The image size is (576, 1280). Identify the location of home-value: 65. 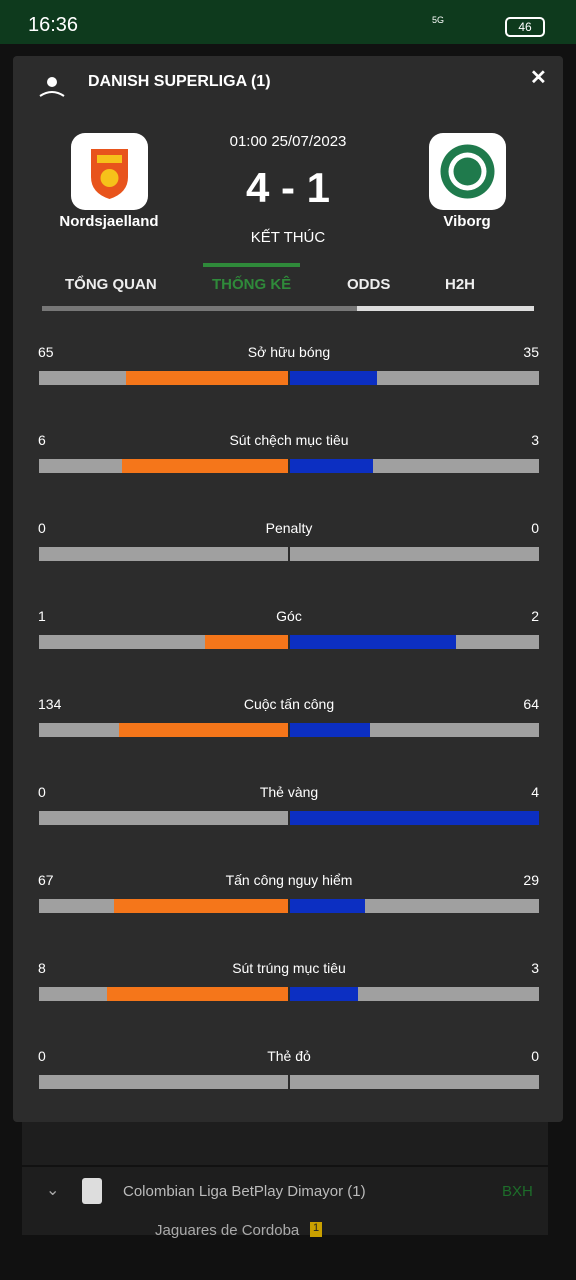
(46, 352).